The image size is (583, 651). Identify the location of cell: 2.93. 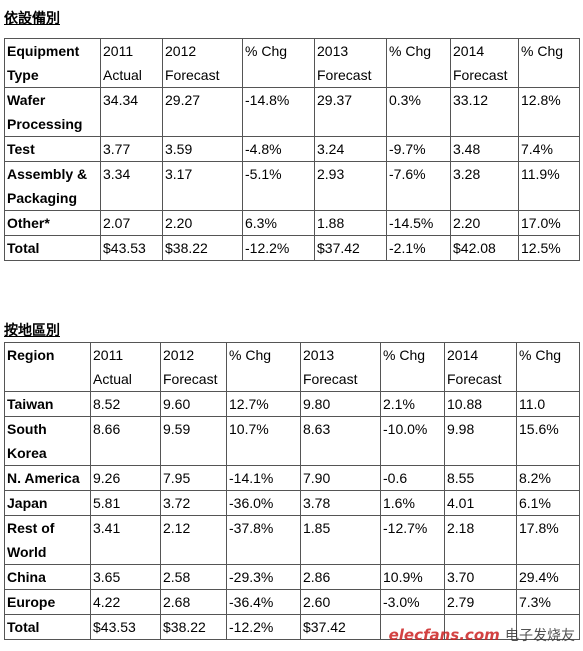
(350, 186).